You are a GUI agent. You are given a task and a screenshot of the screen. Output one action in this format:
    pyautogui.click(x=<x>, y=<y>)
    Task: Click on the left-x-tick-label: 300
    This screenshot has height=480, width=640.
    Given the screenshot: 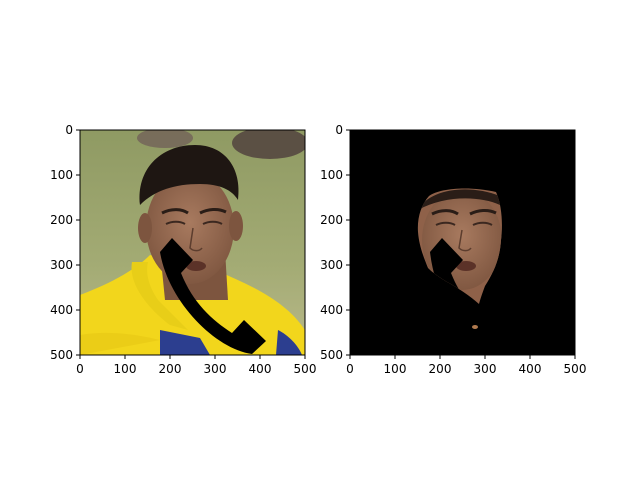 What is the action you would take?
    pyautogui.click(x=215, y=369)
    